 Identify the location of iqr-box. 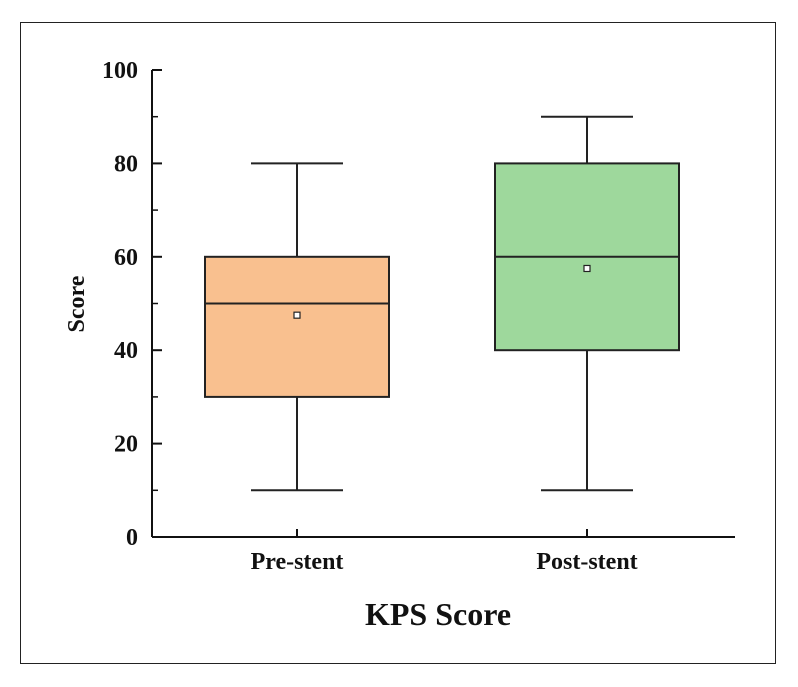
(297, 326).